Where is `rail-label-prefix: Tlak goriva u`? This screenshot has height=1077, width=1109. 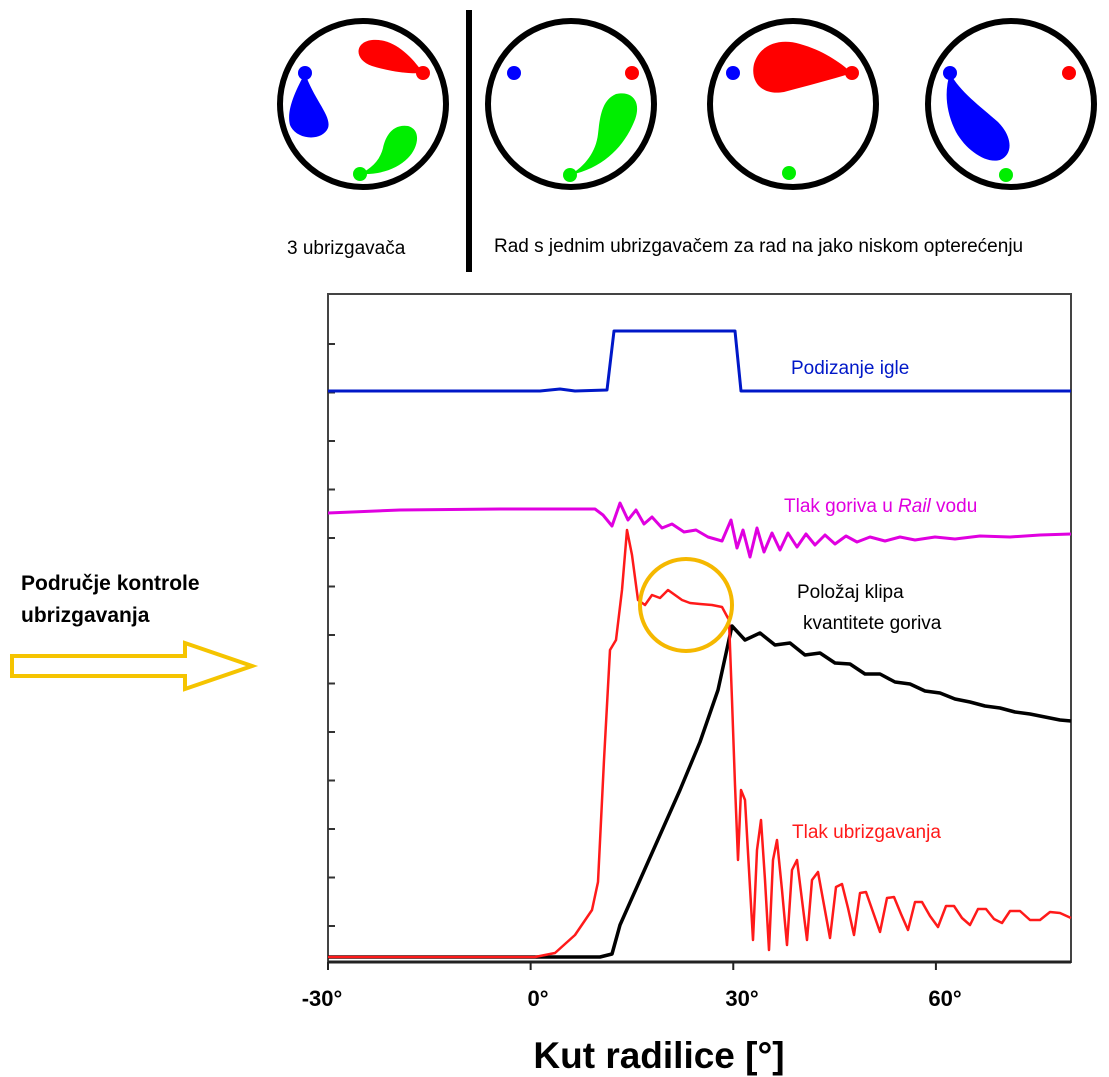
rail-label-prefix: Tlak goriva u is located at coordinates (841, 506).